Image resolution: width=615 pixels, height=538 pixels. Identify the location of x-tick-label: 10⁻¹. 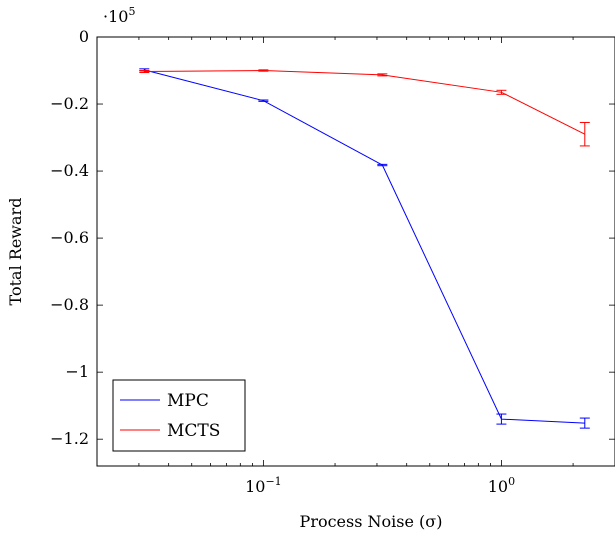
(263, 485).